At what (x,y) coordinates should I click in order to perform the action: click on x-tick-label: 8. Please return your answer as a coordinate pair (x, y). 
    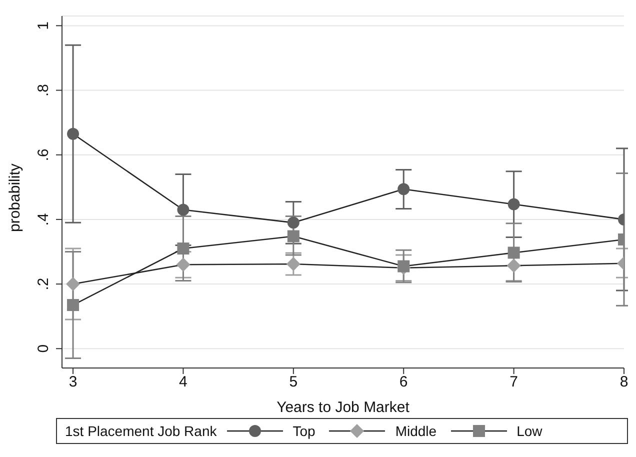
    Looking at the image, I should click on (624, 382).